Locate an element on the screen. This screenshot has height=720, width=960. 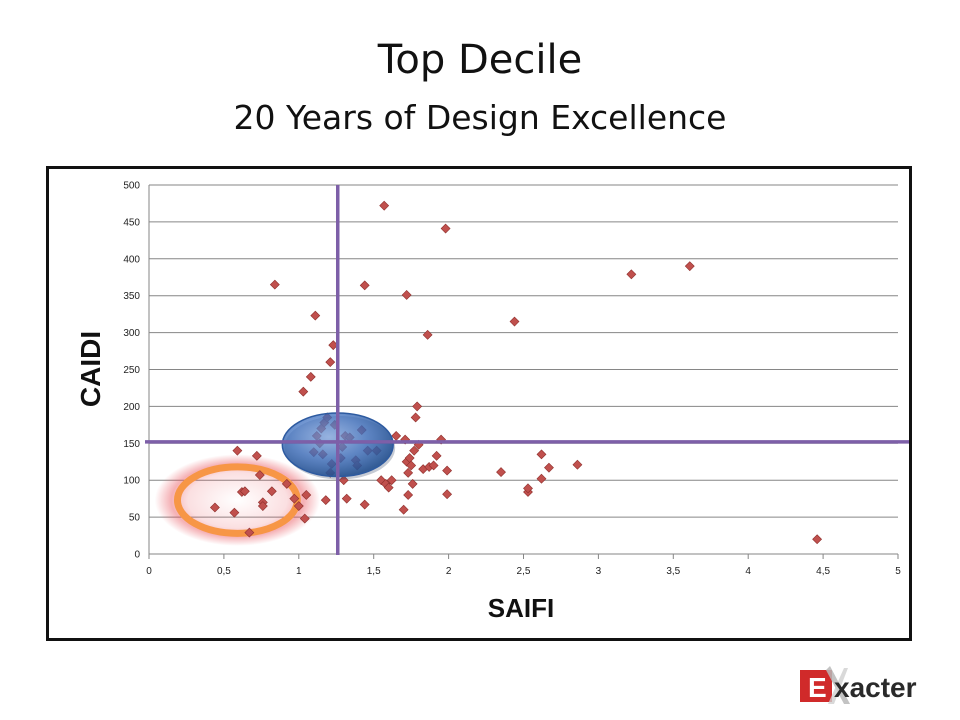
x-tick-label: 4,5 is located at coordinates (823, 571).